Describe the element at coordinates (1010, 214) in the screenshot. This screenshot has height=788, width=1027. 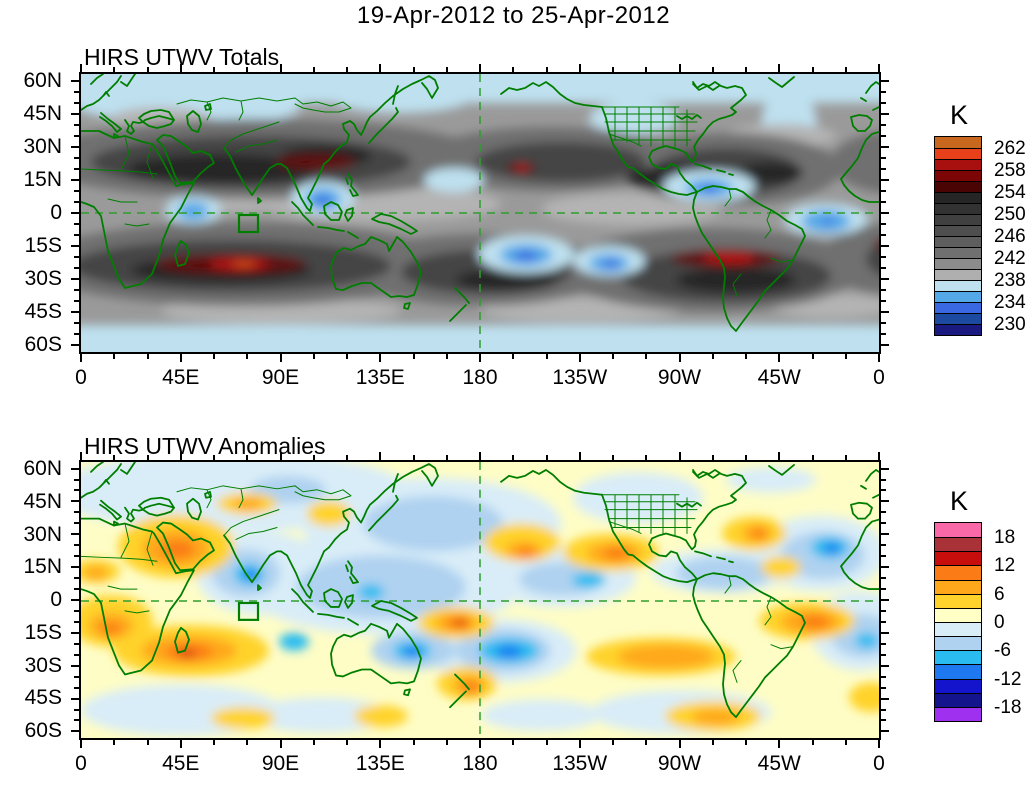
I see `colorbar-value-label: 250` at that location.